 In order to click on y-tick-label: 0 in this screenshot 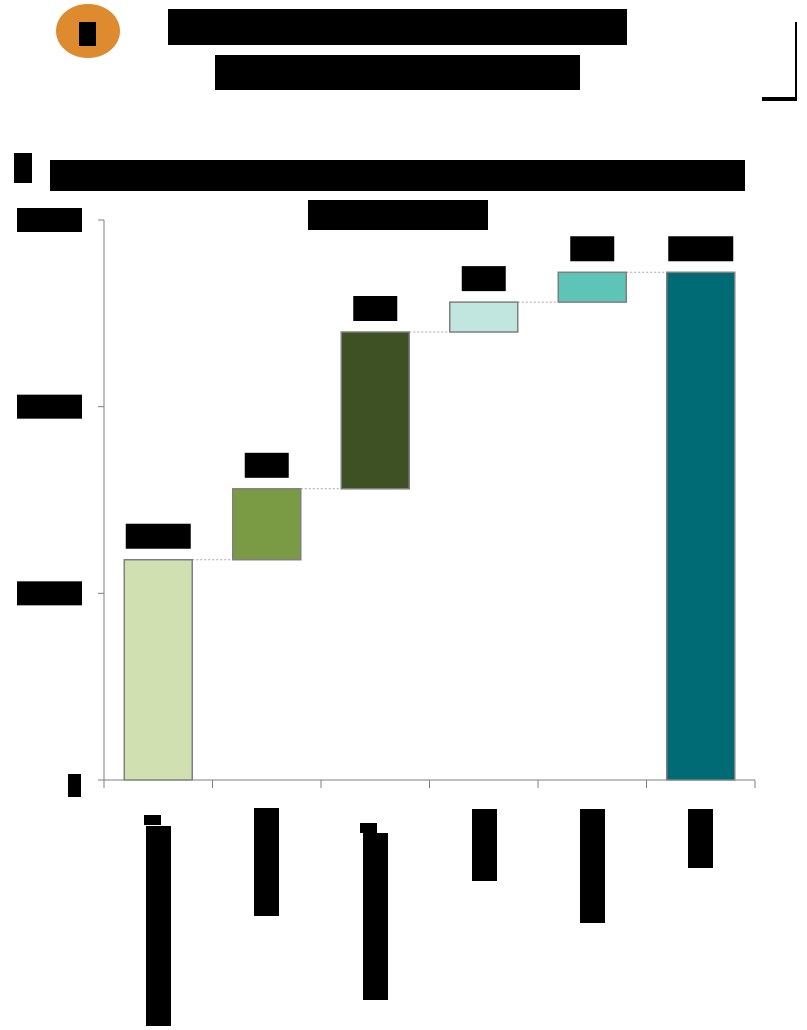, I will do `click(74, 786)`.